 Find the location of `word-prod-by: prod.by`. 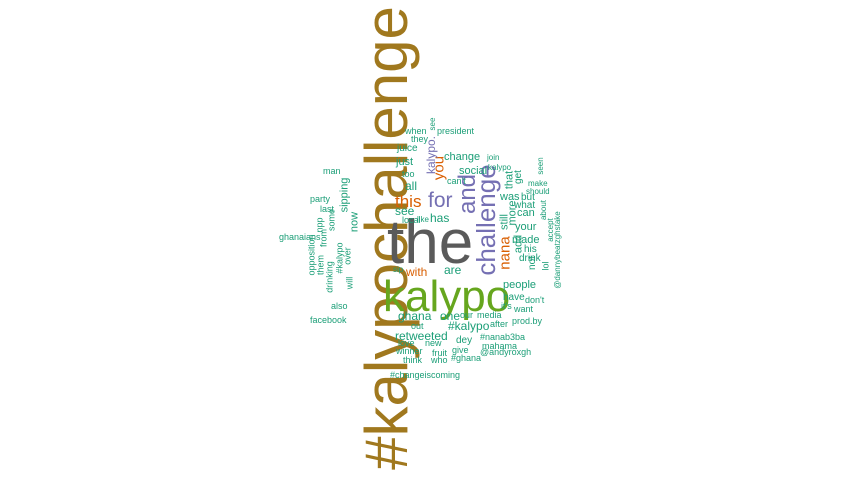

word-prod-by: prod.by is located at coordinates (527, 321).